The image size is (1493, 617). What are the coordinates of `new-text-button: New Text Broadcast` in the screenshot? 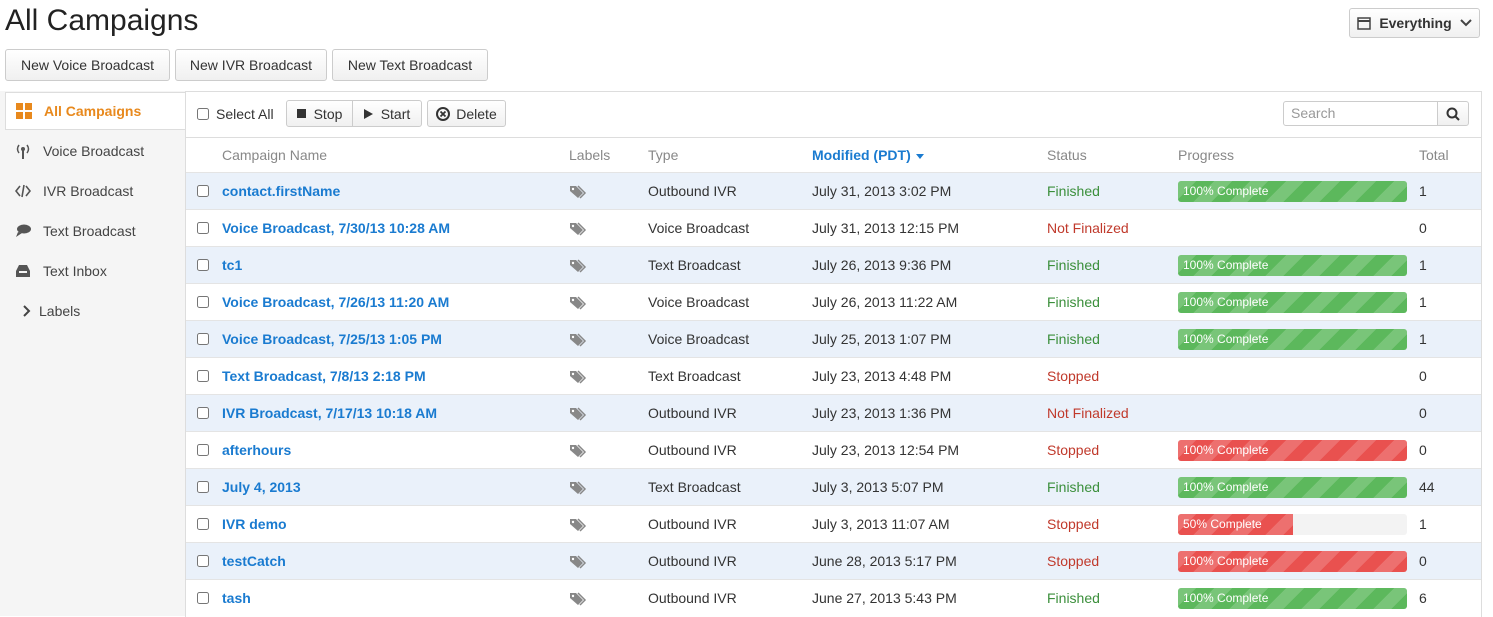 It's located at (410, 65).